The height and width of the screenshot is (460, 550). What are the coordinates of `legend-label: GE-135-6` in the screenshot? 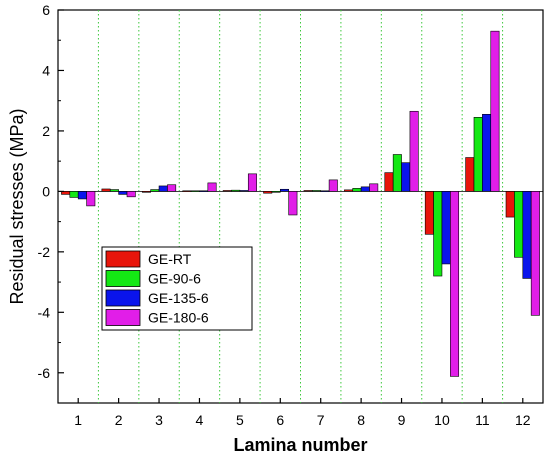 It's located at (178, 298).